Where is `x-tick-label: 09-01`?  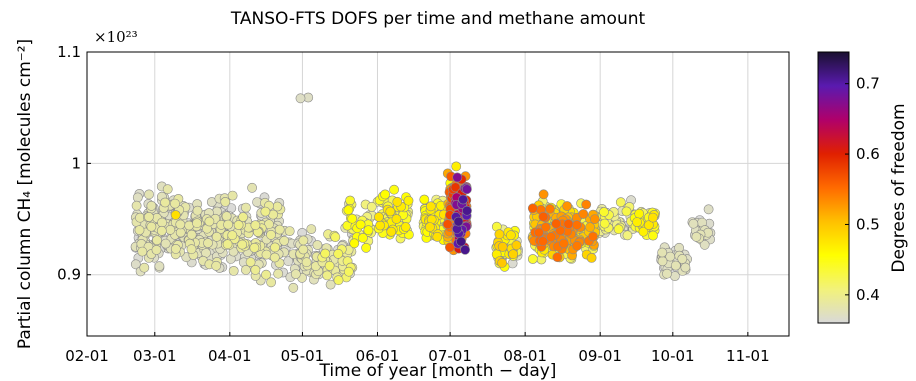 x-tick-label: 09-01 is located at coordinates (600, 356).